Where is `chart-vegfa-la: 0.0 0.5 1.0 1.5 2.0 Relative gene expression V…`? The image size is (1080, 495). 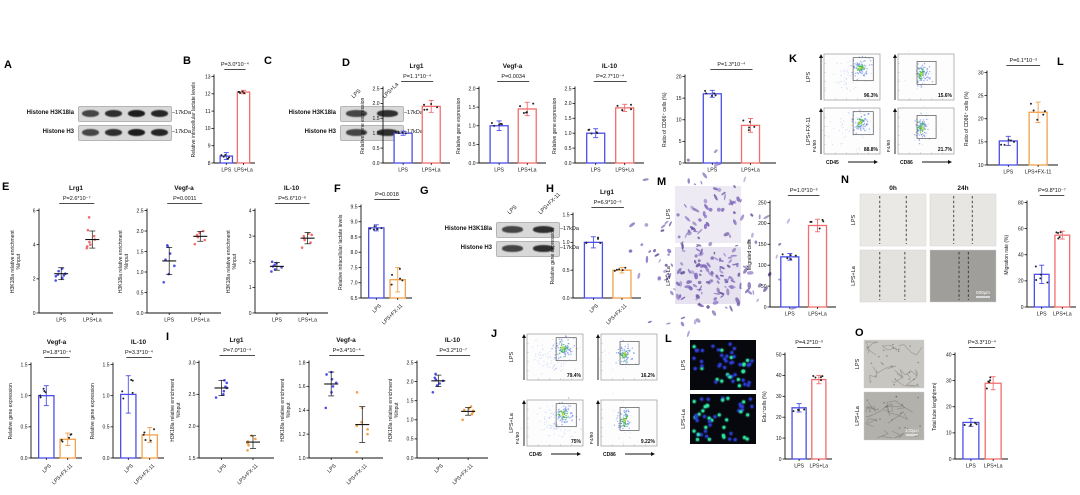
chart-vegfa-la: 0.0 0.5 1.0 1.5 2.0 Relative gene expression V… is located at coordinates (502, 118).